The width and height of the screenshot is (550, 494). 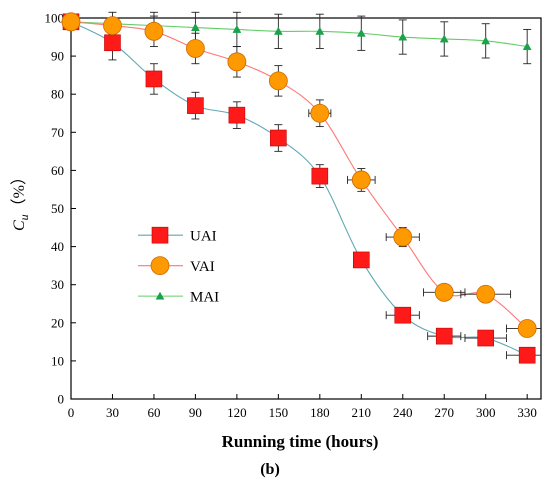 I want to click on y-tick-label: 60, so click(x=57, y=170).